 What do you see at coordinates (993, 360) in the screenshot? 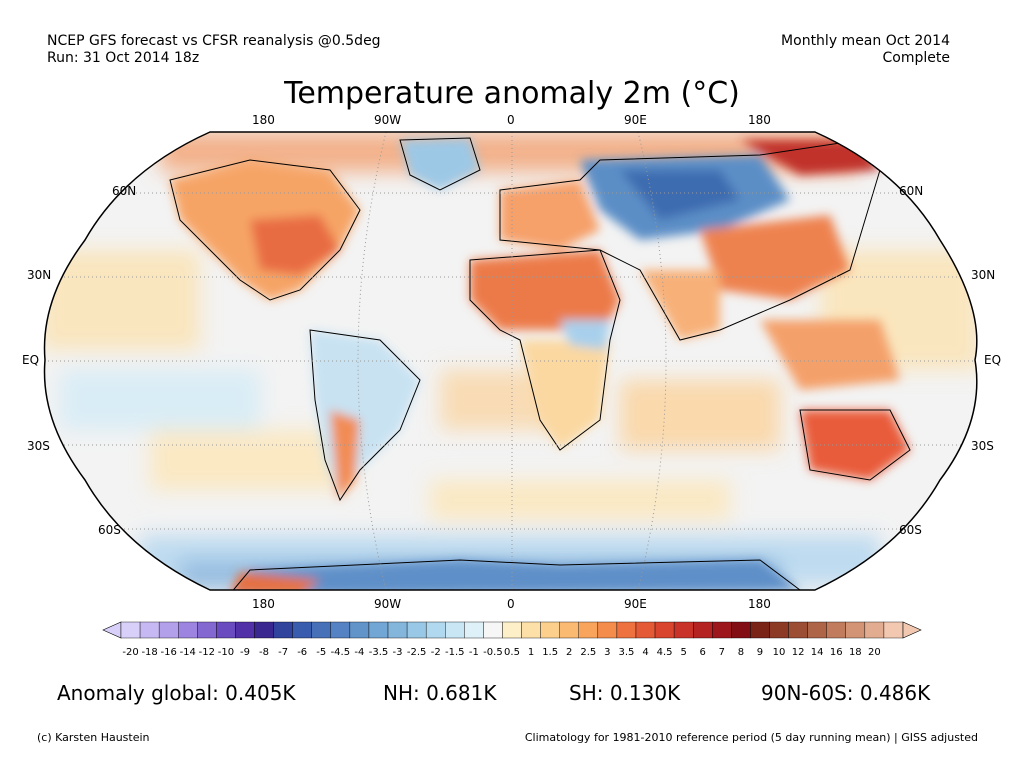
I see `right-lat-label: EQ` at bounding box center [993, 360].